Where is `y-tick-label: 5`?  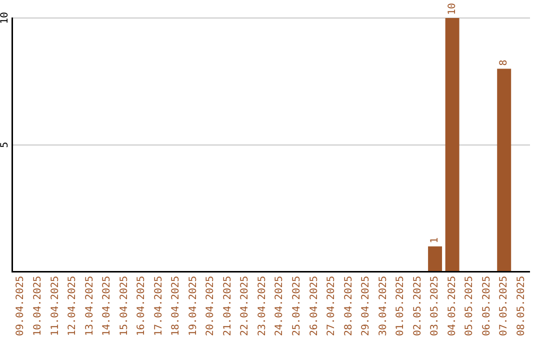 y-tick-label: 5 is located at coordinates (5, 145).